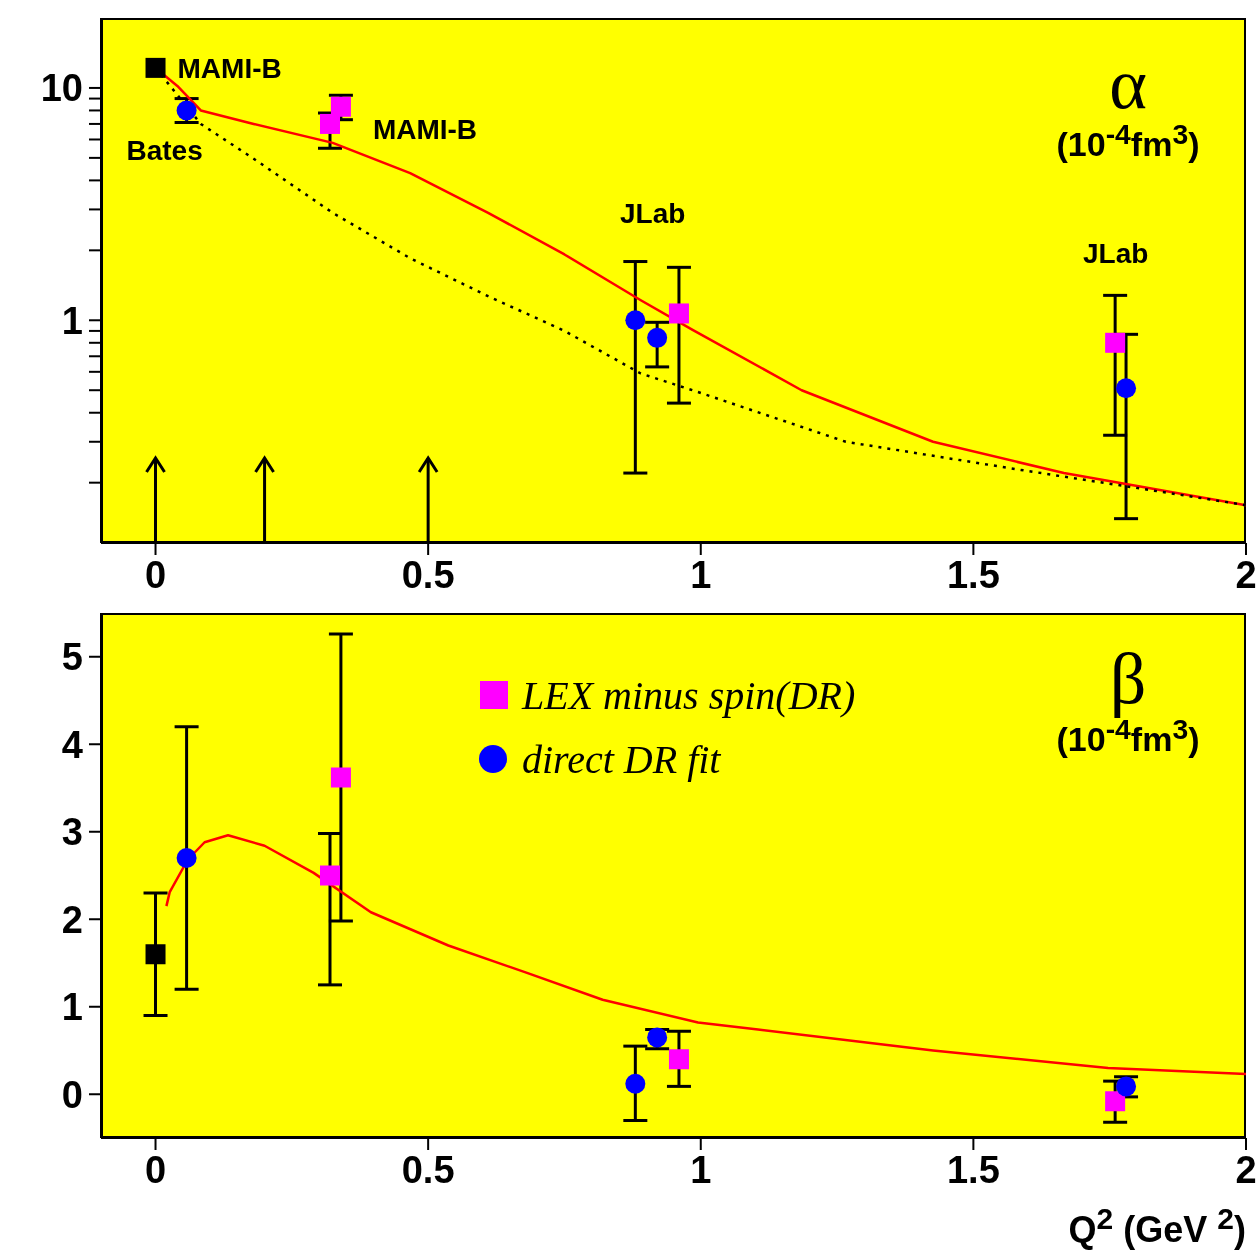  What do you see at coordinates (72, 657) in the screenshot?
I see `y-tick-label: 5` at bounding box center [72, 657].